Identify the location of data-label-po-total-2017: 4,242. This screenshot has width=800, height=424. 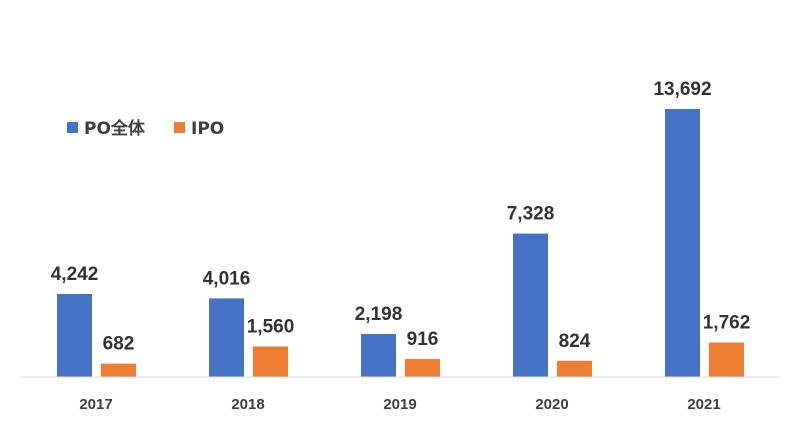
(75, 274).